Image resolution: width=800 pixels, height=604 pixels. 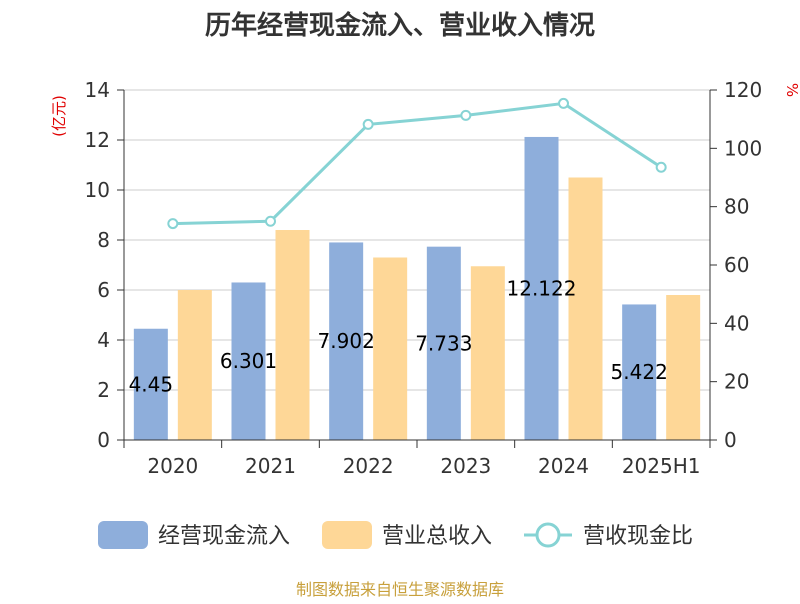 I want to click on x-tick-label: 2022, so click(x=368, y=466).